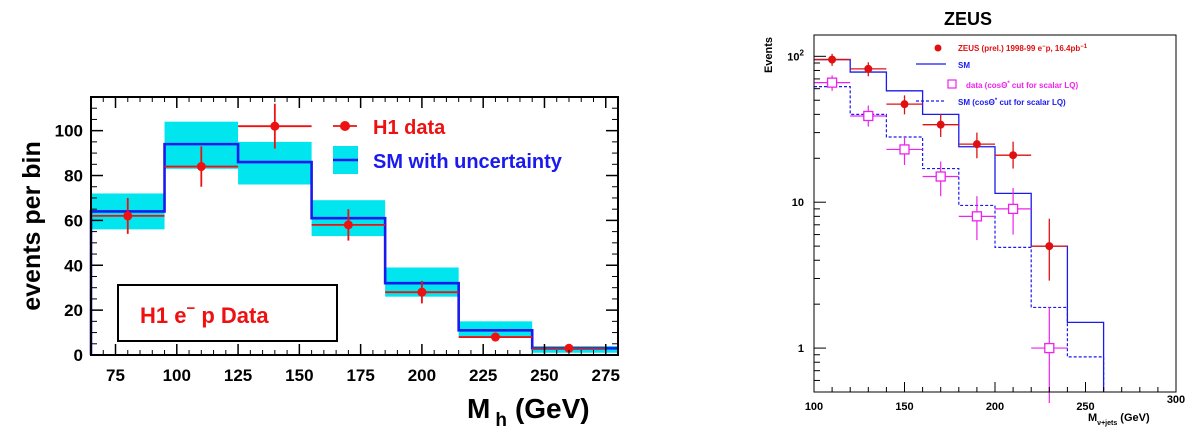  What do you see at coordinates (73, 220) in the screenshot?
I see `y-tick-label: 60` at bounding box center [73, 220].